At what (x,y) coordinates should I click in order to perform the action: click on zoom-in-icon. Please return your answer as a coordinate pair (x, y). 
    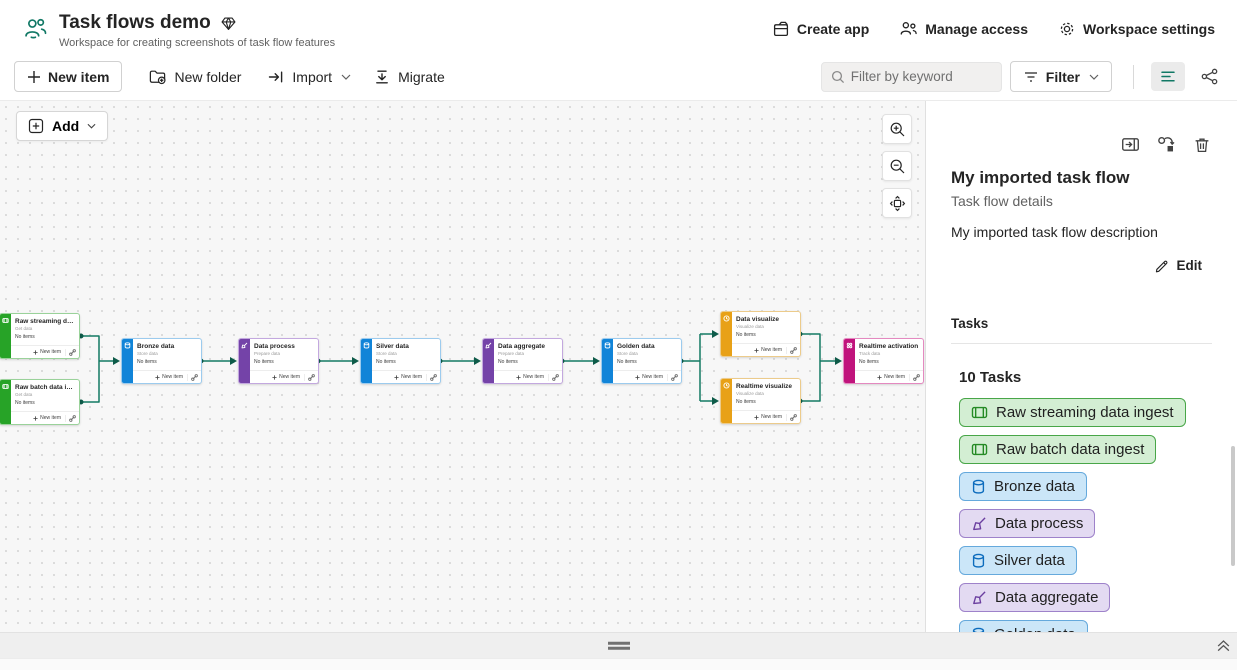
    Looking at the image, I should click on (897, 129).